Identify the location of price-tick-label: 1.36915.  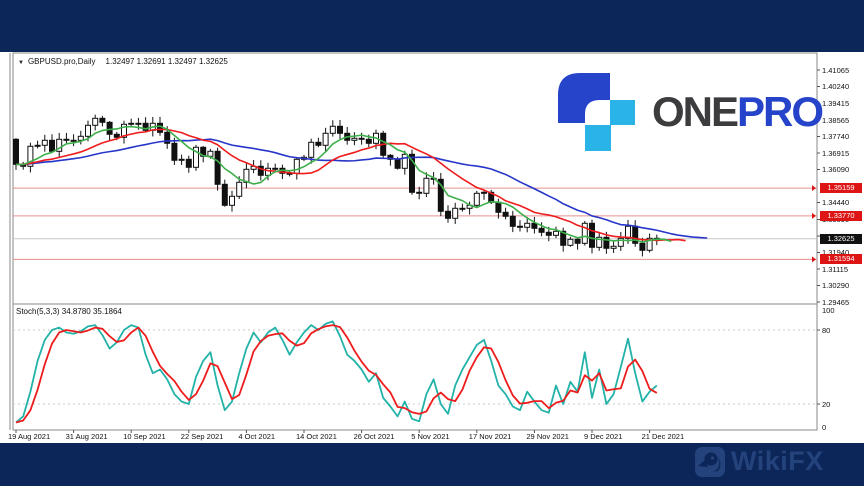
(836, 153).